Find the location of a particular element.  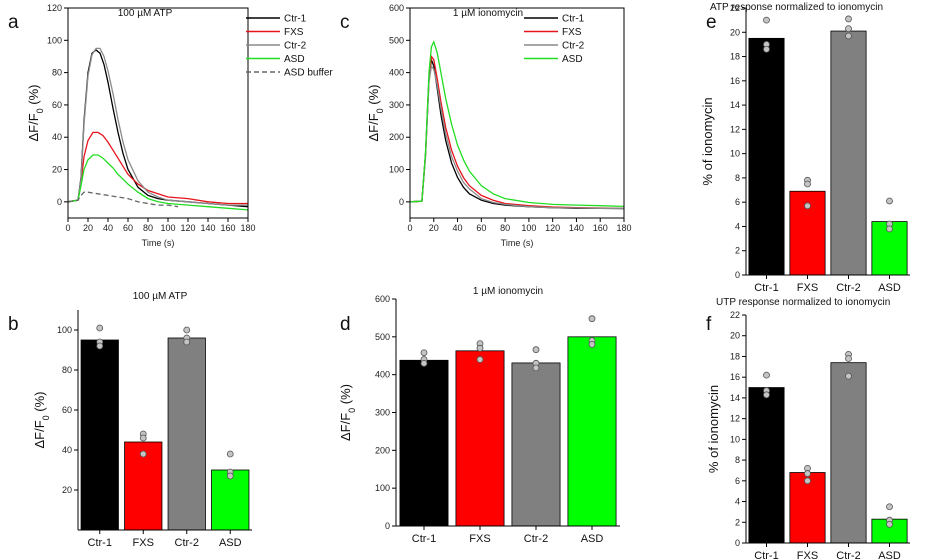

legend-label: FXS is located at coordinates (294, 32).